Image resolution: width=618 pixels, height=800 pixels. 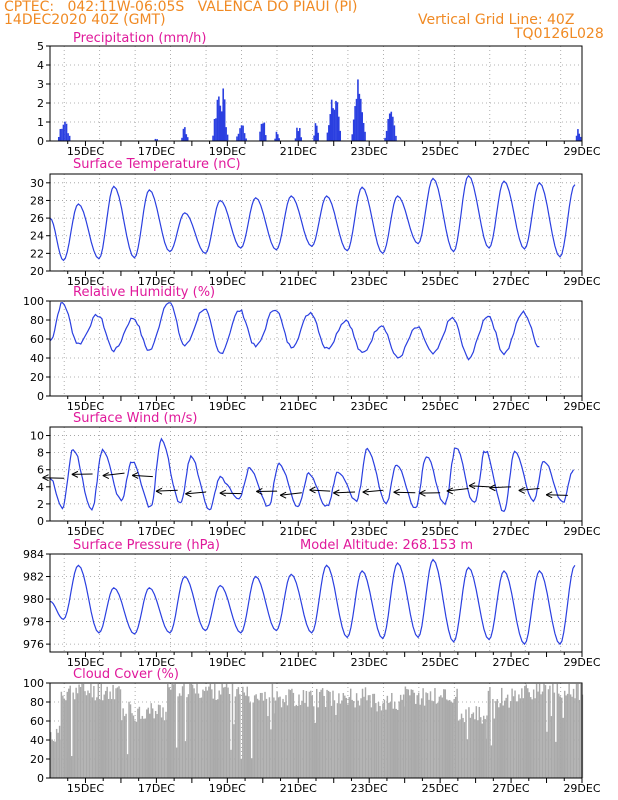 What do you see at coordinates (37, 320) in the screenshot?
I see `y-tick-label: 80` at bounding box center [37, 320].